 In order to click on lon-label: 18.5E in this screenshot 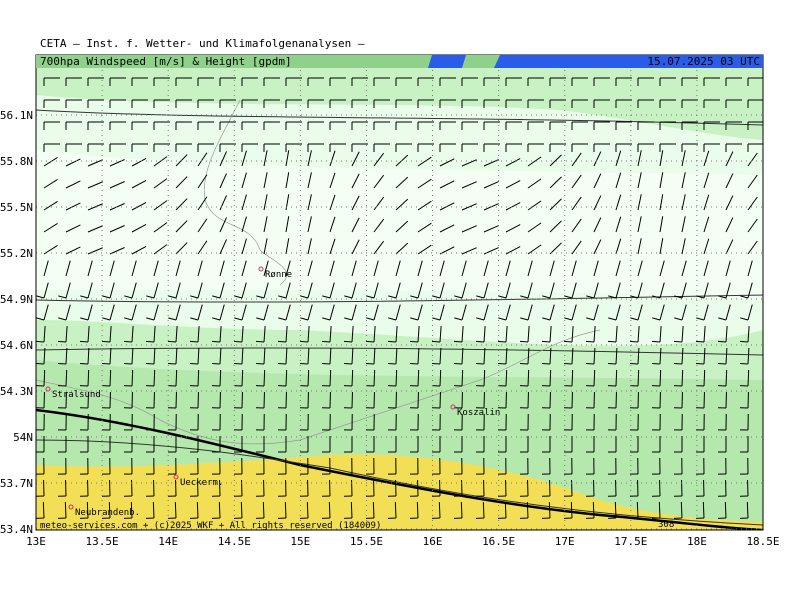, I will do `click(762, 541)`.